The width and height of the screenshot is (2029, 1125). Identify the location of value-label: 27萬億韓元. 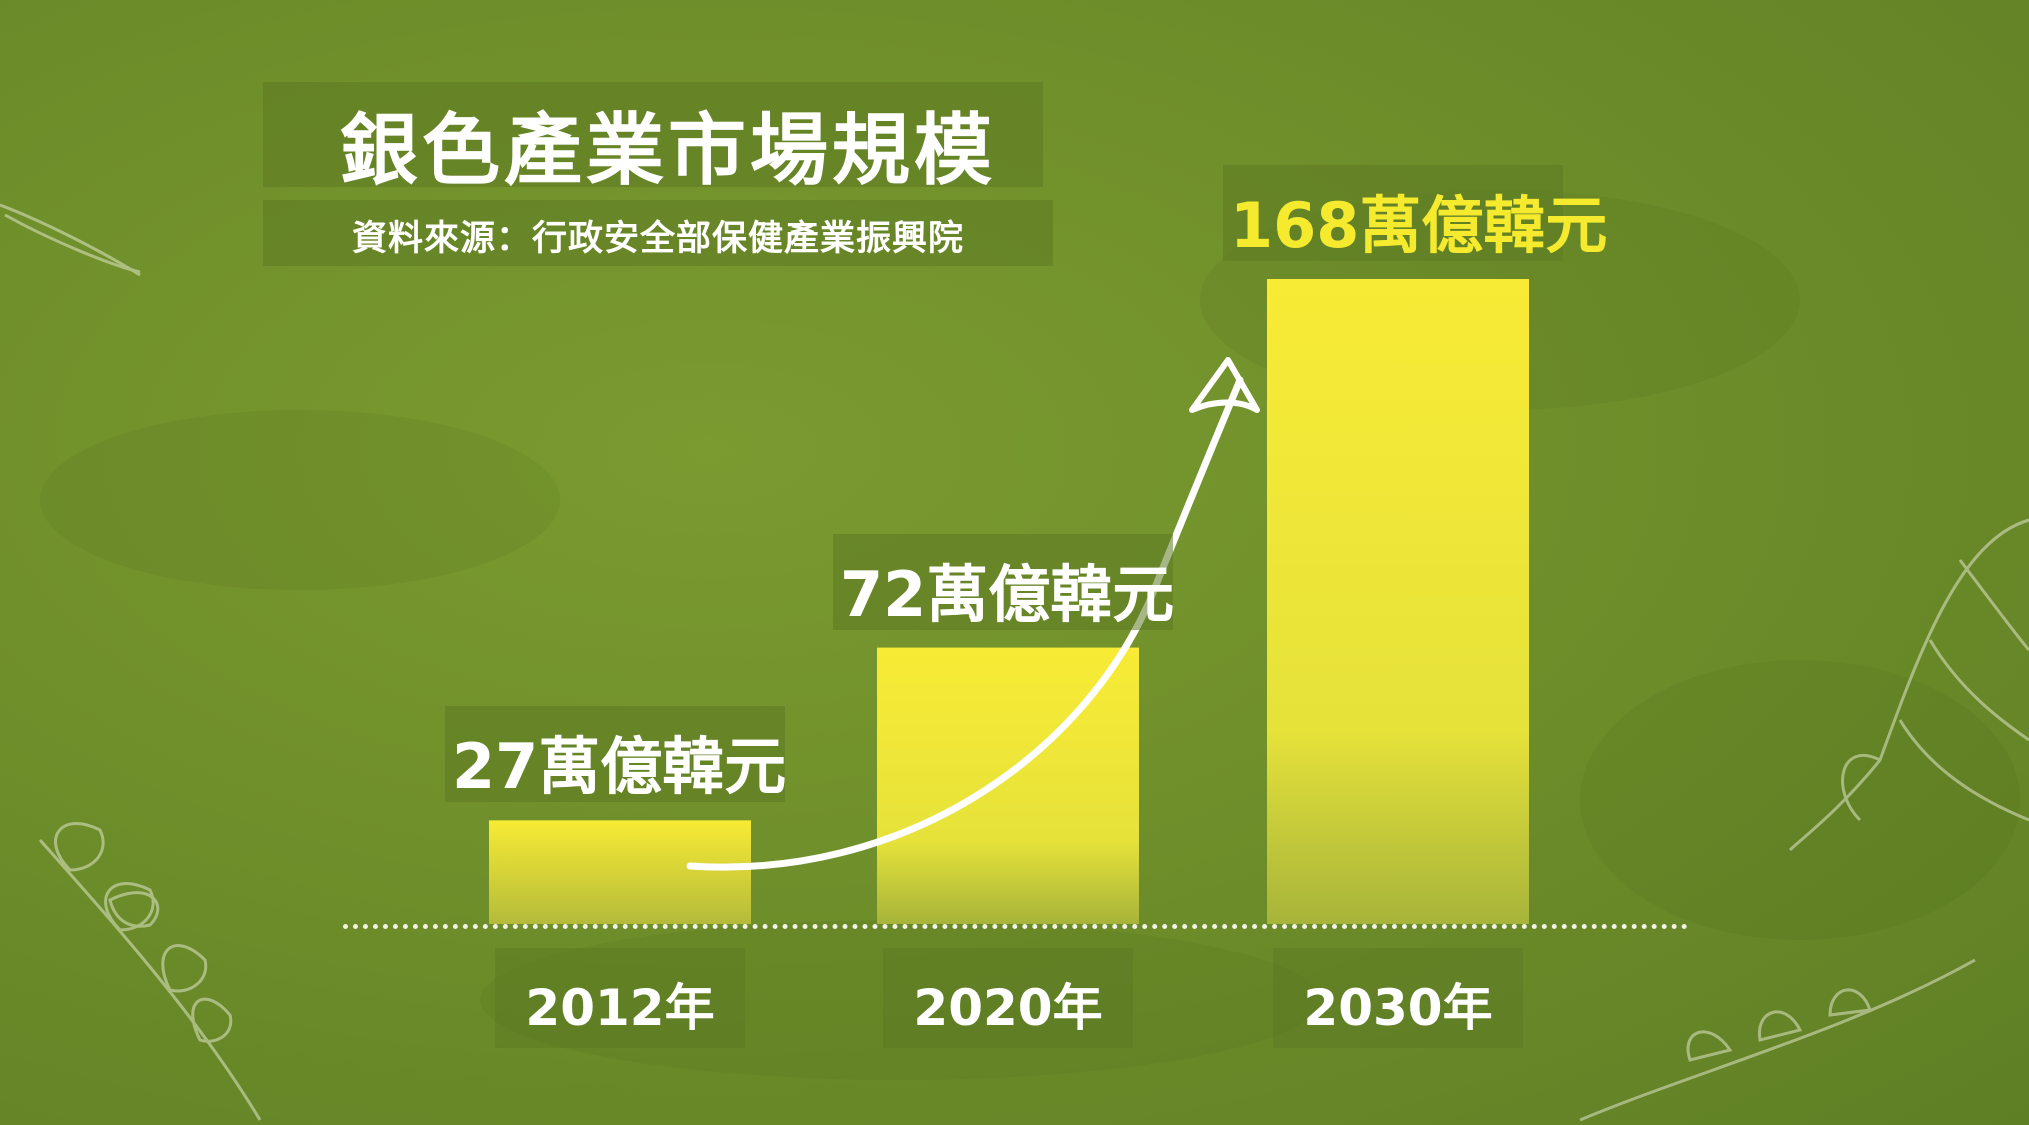
(619, 767).